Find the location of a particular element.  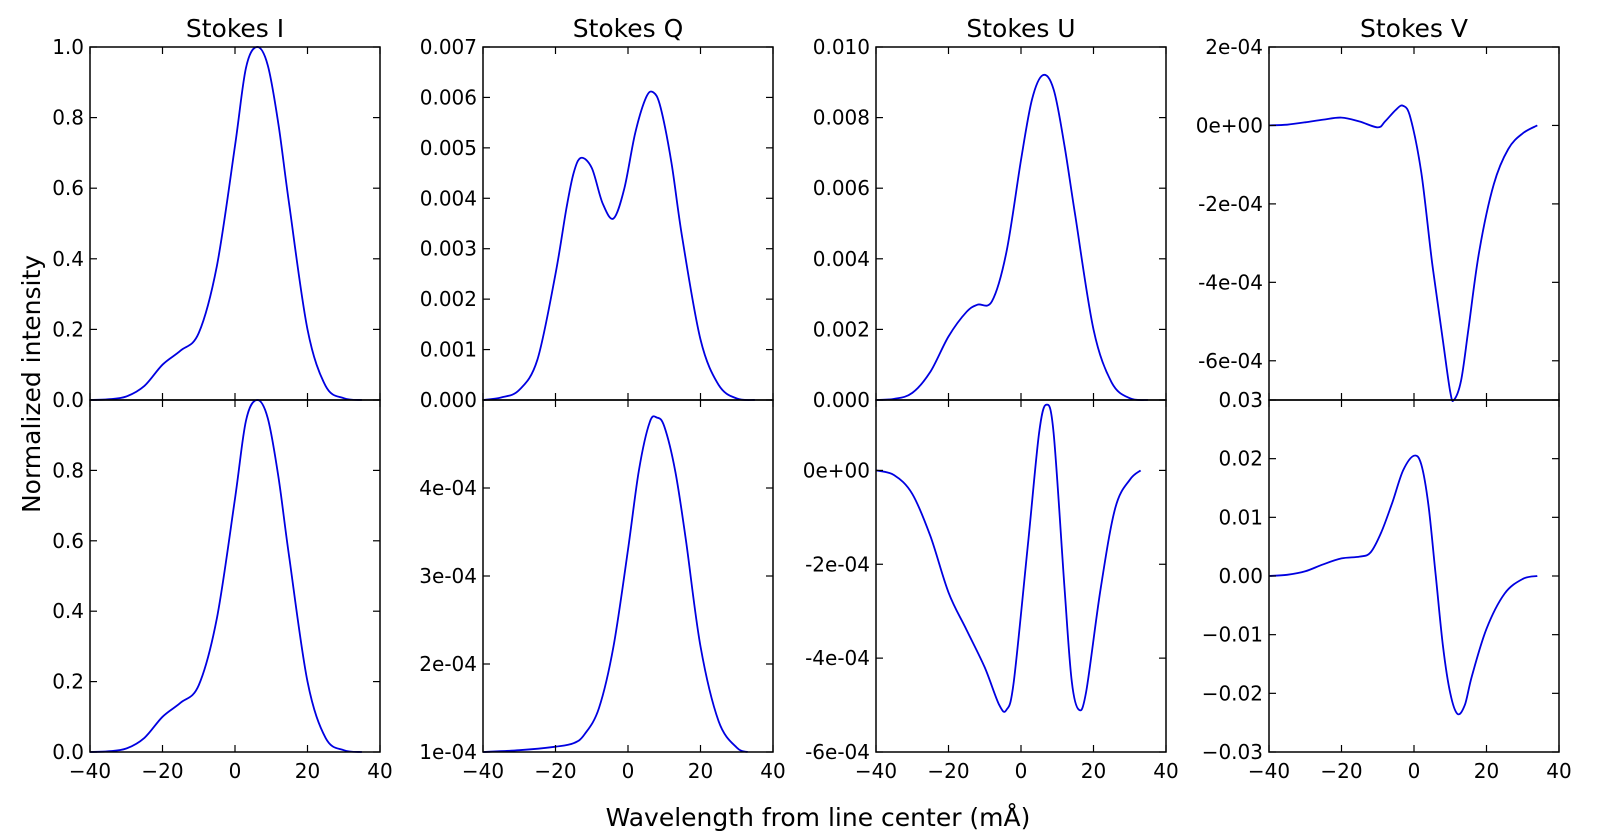

panel-top-2: Stokes U 0.000 0.002 0.004 0.006 0.008 0.010 is located at coordinates (989, 213).